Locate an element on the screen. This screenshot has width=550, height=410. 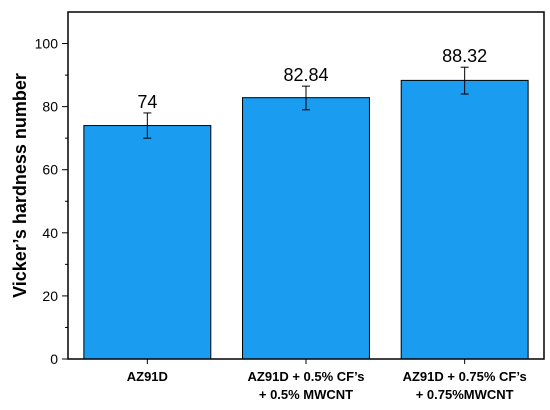
y-tick-label: 80 is located at coordinates (50, 107).